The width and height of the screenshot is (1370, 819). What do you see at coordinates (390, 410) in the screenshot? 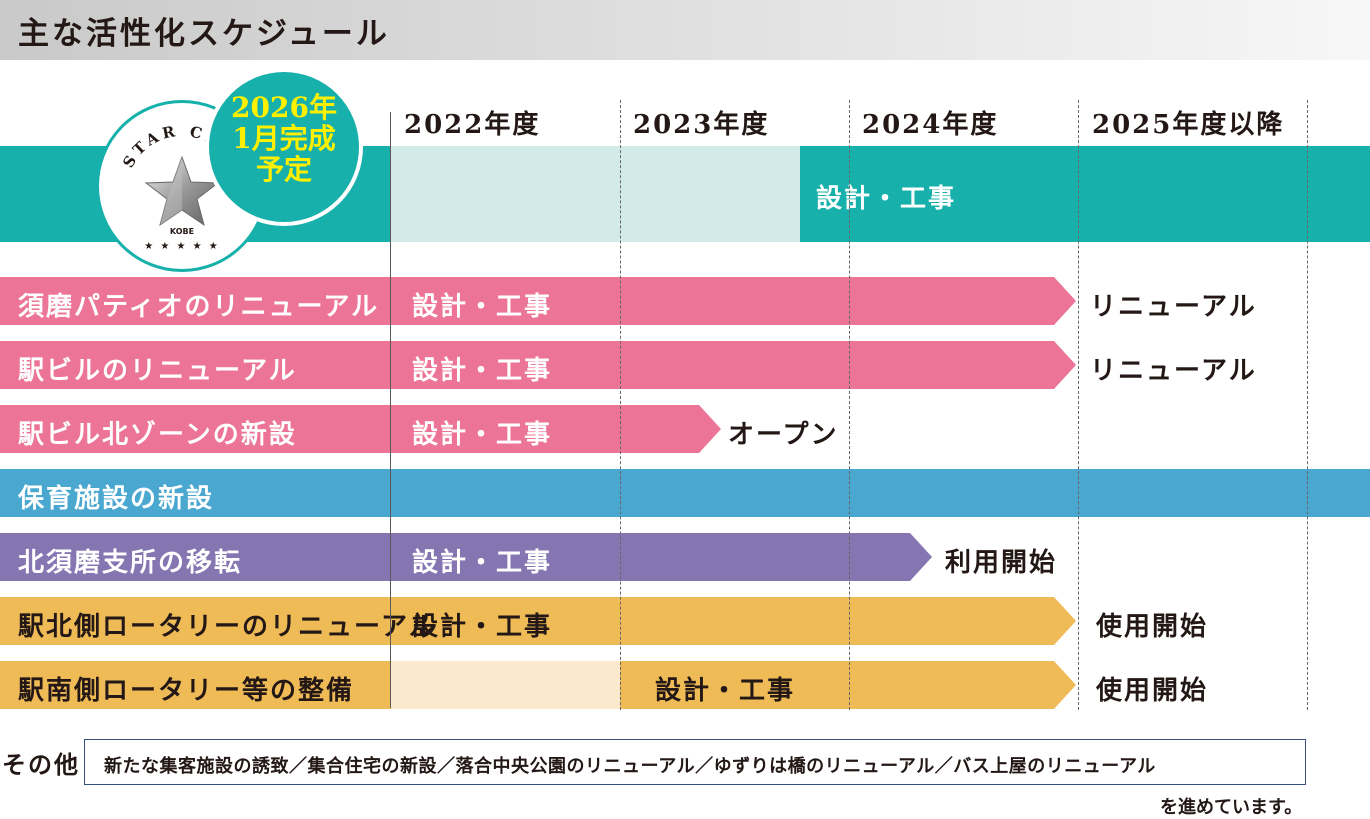
I see `timeline-start-line` at bounding box center [390, 410].